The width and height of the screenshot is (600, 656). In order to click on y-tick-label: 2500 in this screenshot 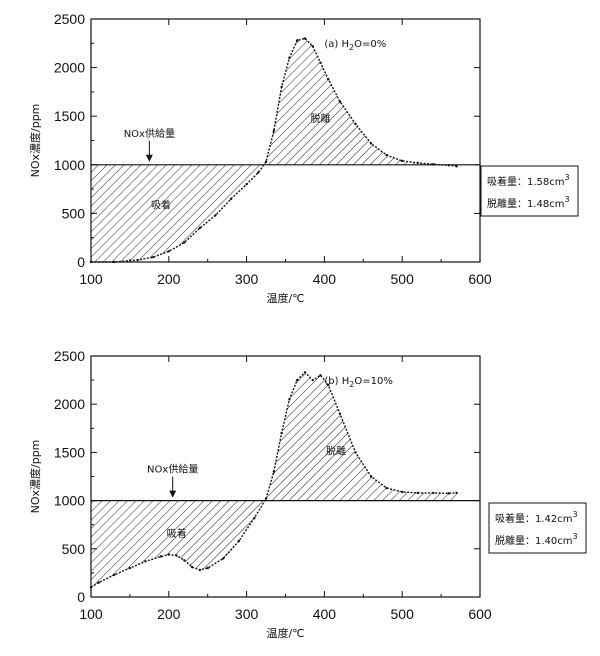, I will do `click(69, 19)`.